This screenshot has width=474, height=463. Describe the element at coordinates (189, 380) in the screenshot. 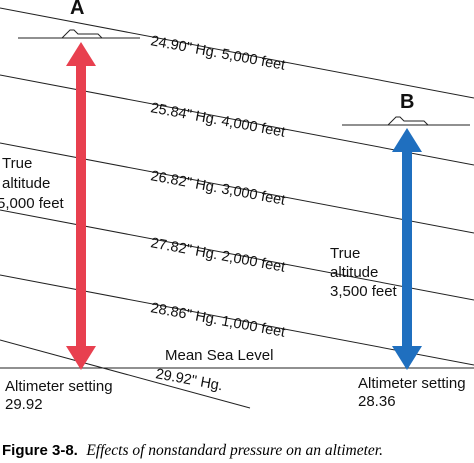

I see `pressure-label: 29.92" Hg.` at that location.